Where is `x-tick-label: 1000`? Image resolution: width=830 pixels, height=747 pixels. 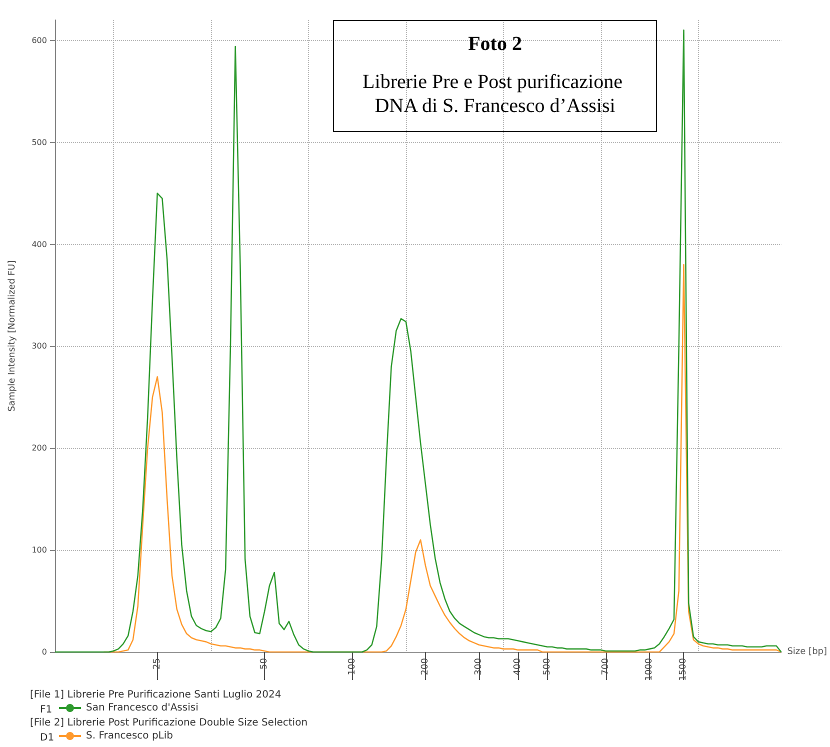
x-tick-label: 1000 is located at coordinates (649, 669).